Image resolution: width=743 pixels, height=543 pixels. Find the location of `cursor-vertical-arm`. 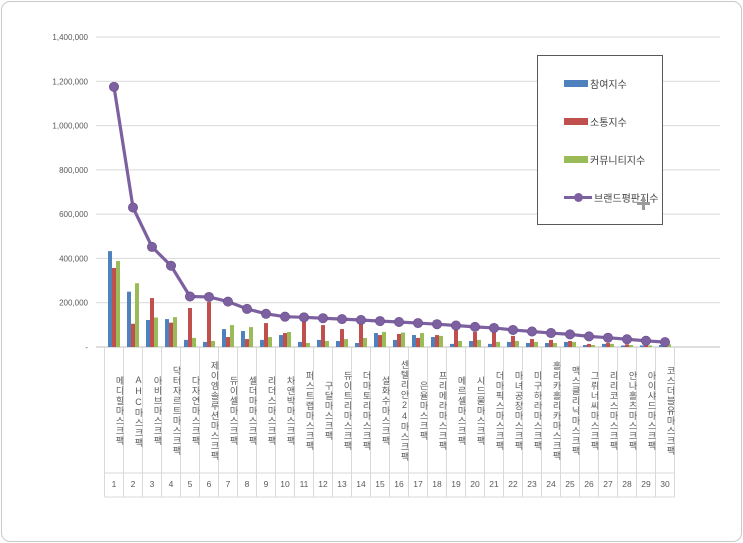

cursor-vertical-arm is located at coordinates (643, 203).